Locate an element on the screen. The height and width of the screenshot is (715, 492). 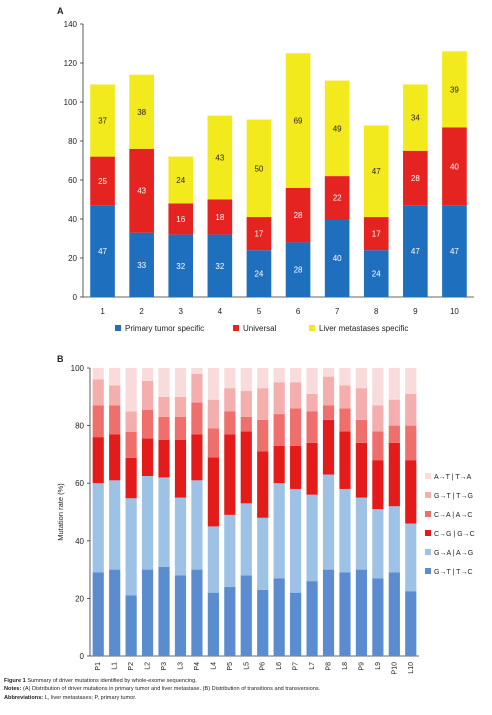
panel-a-data-label: 39 is located at coordinates (454, 89).